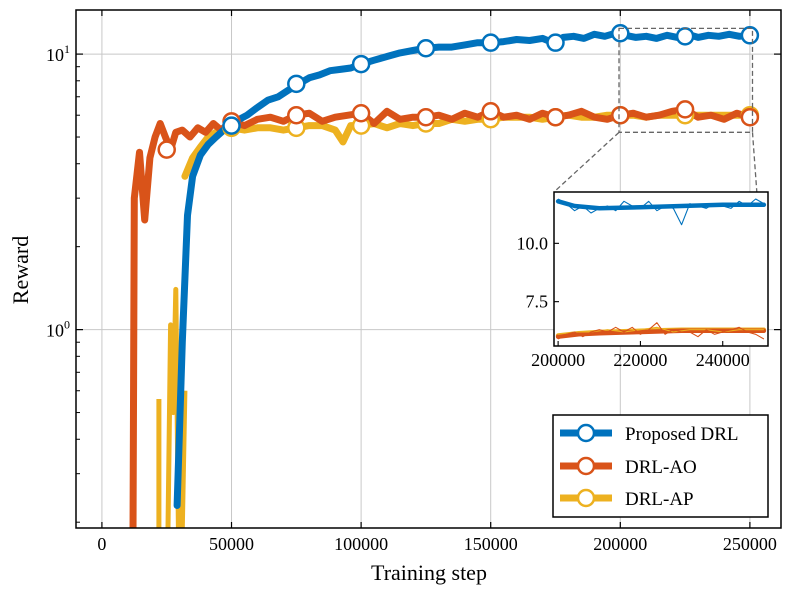 The width and height of the screenshot is (792, 593). Describe the element at coordinates (467, 145) in the screenshot. I see `series-line-drl-ap` at that location.